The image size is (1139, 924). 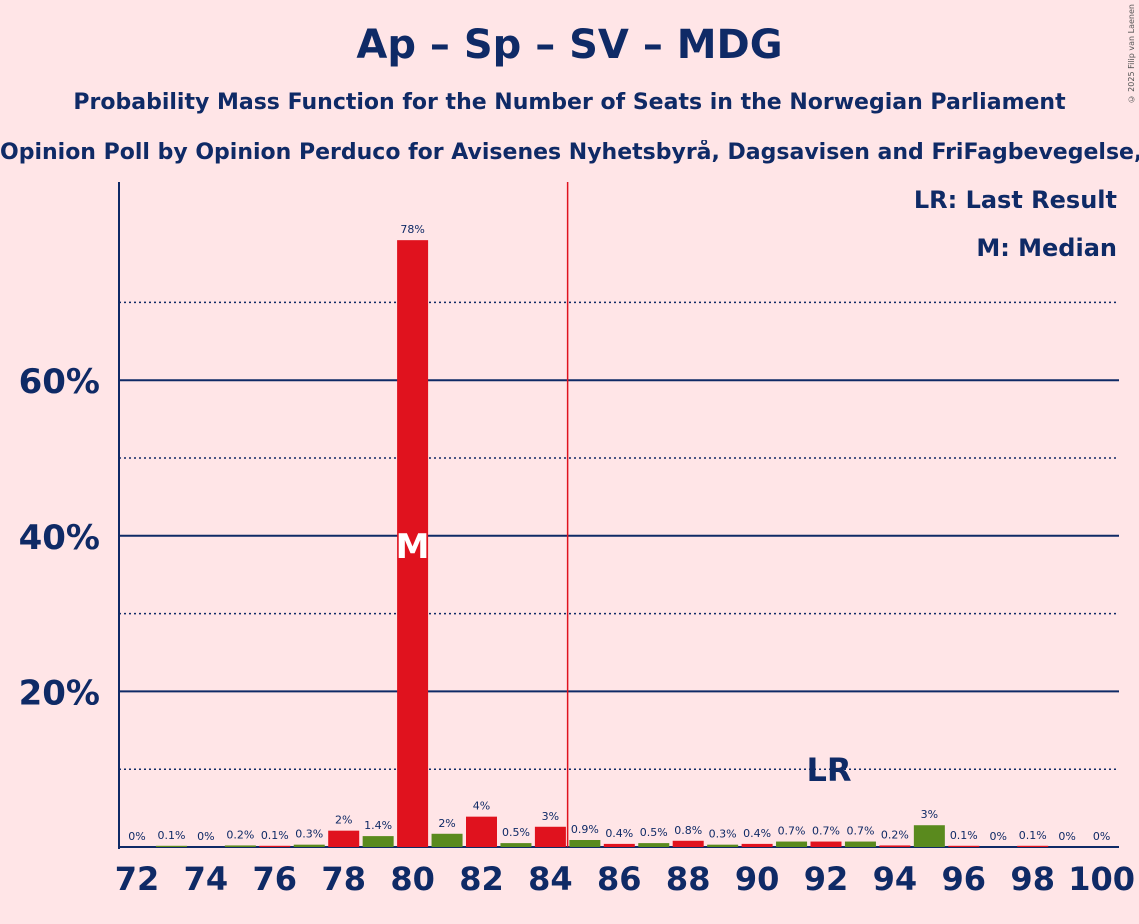 I want to click on x-tick-label: 100, so click(x=1101, y=879).